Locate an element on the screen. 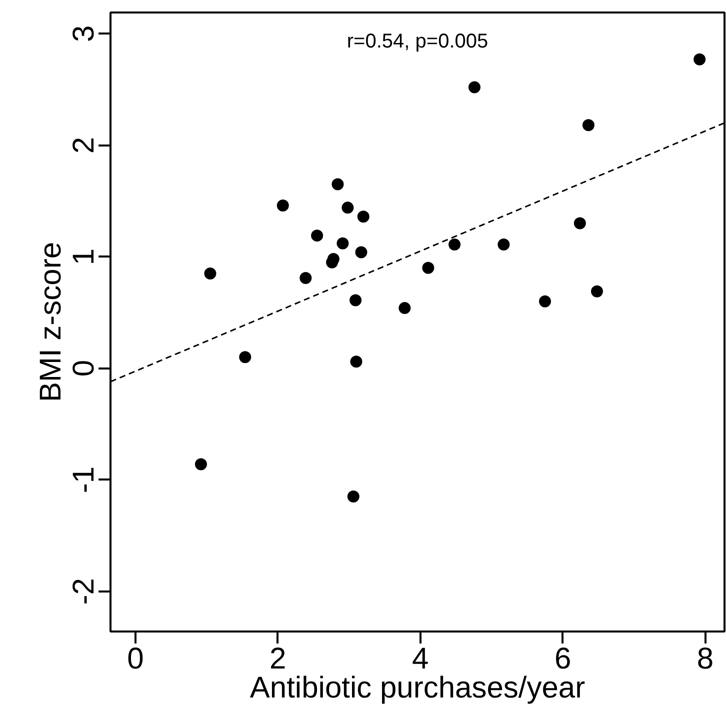 The width and height of the screenshot is (726, 726). y-tick-label: 2 is located at coordinates (84, 145).